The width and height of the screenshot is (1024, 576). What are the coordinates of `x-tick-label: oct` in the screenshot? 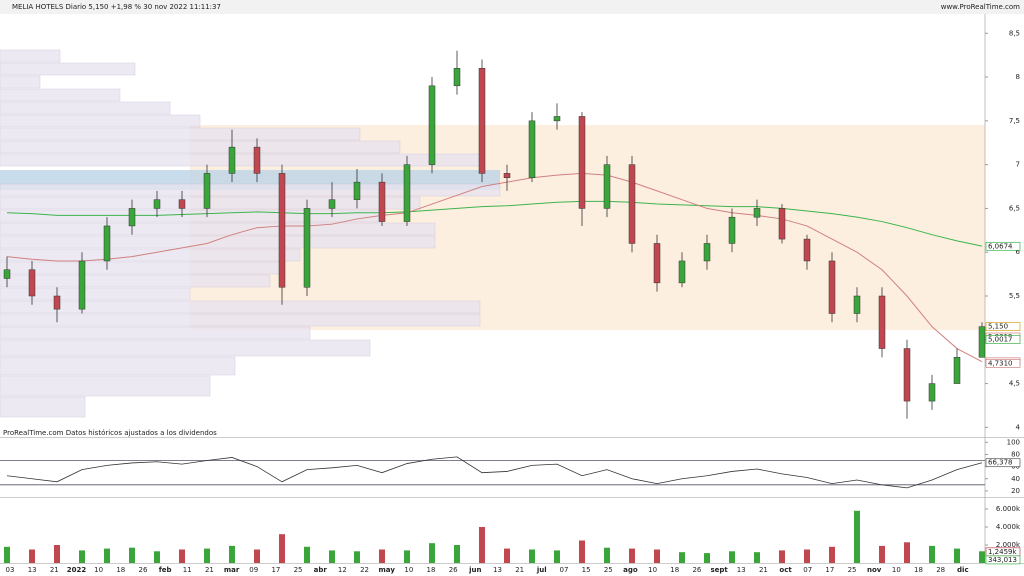 It's located at (785, 570).